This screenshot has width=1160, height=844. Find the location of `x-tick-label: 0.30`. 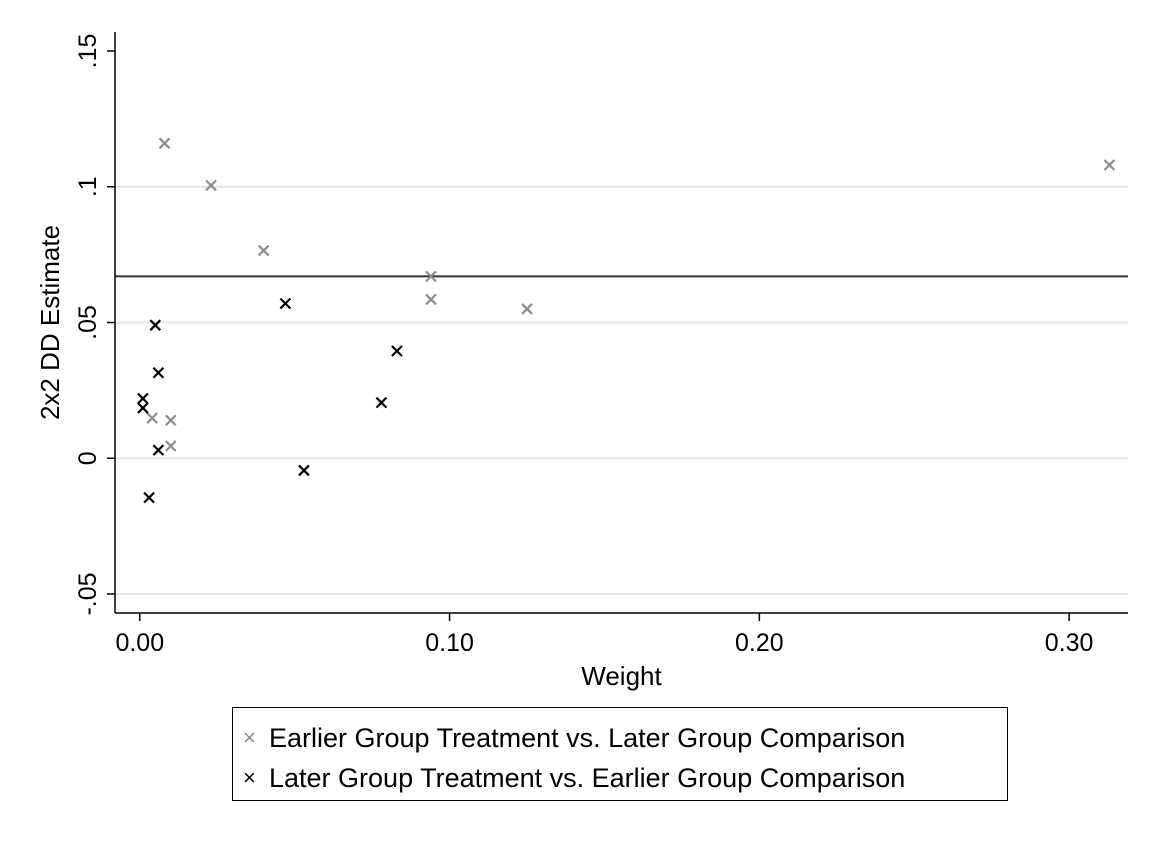

x-tick-label: 0.30 is located at coordinates (1069, 643).